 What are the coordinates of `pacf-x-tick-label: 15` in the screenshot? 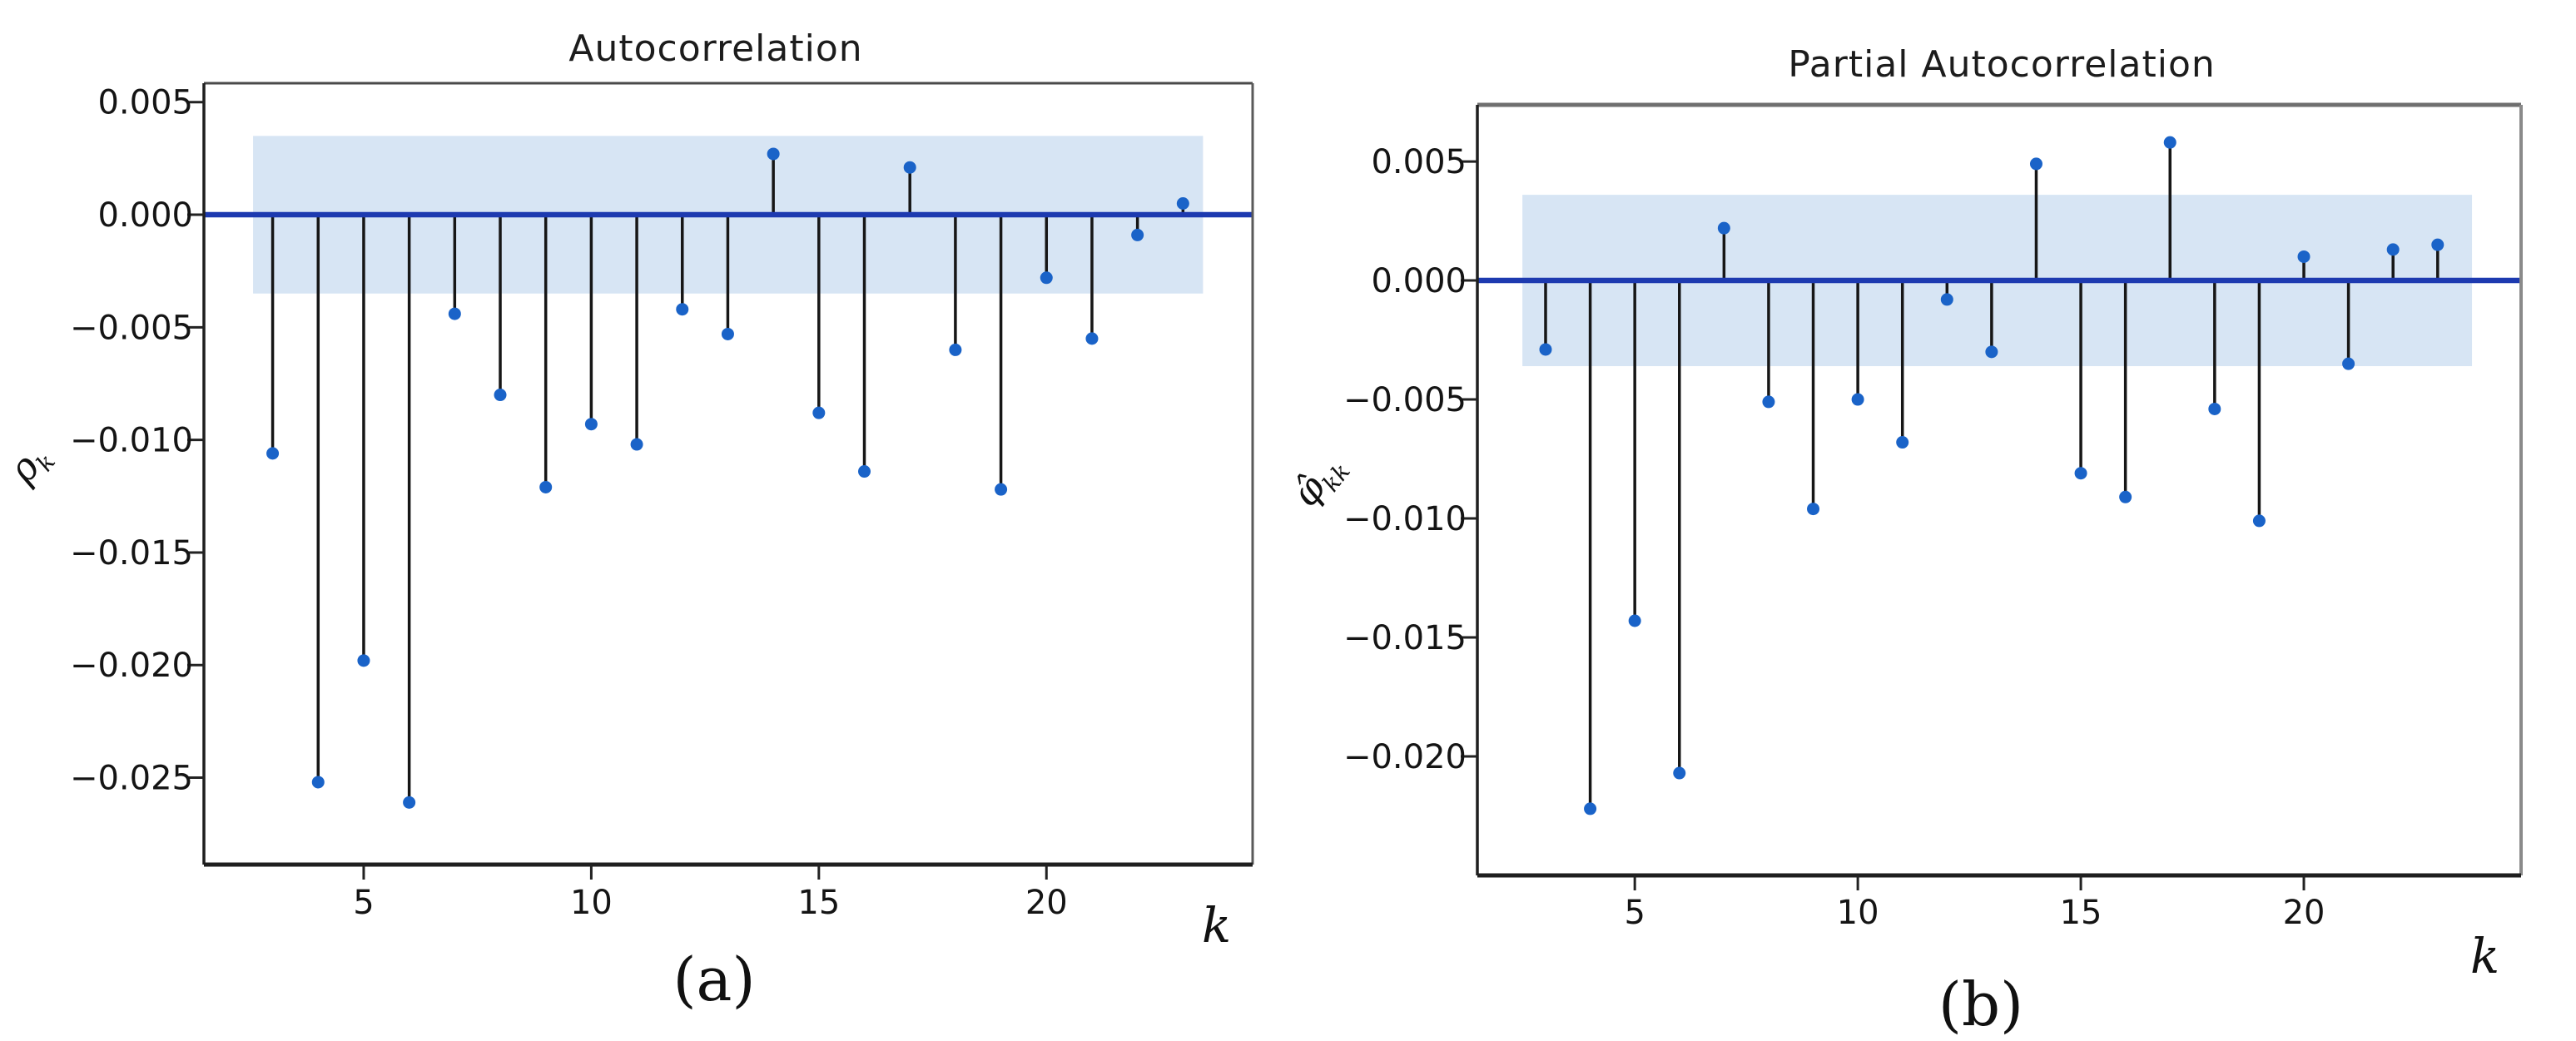 It's located at (2081, 913).